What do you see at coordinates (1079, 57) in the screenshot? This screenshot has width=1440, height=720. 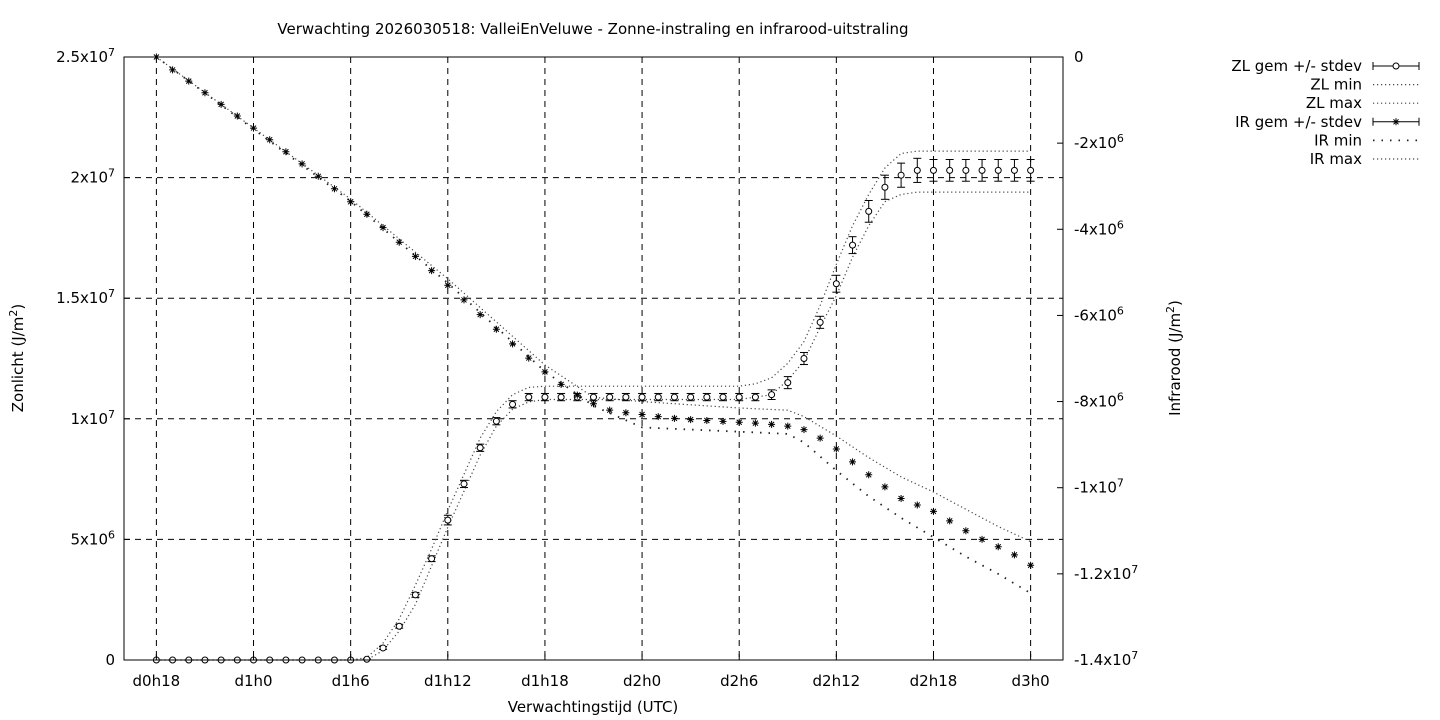 I see `y2-tick-label: 0` at bounding box center [1079, 57].